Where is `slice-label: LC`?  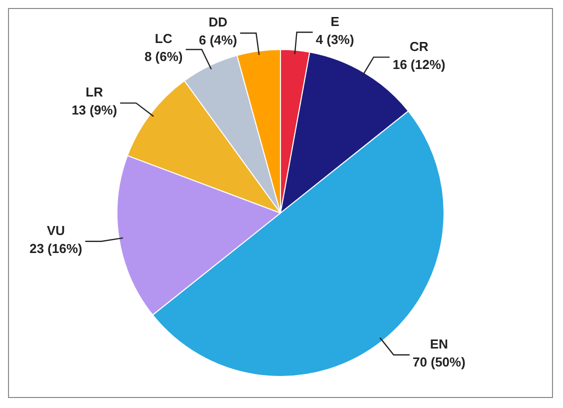 slice-label: LC is located at coordinates (163, 38).